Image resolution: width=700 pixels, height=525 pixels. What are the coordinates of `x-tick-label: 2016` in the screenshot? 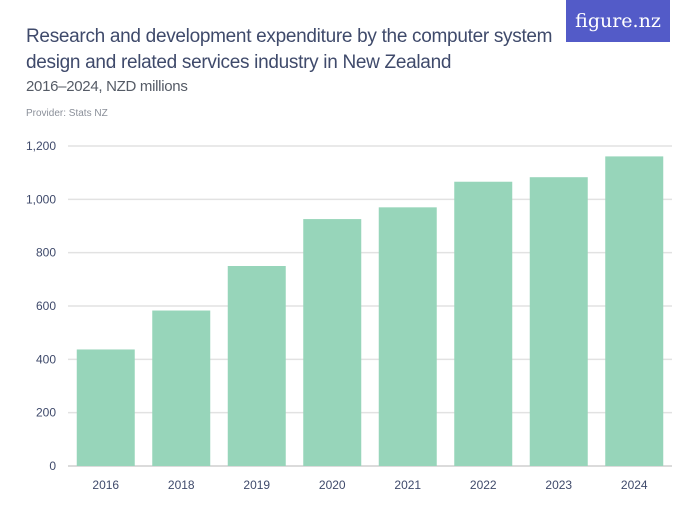 It's located at (105, 485).